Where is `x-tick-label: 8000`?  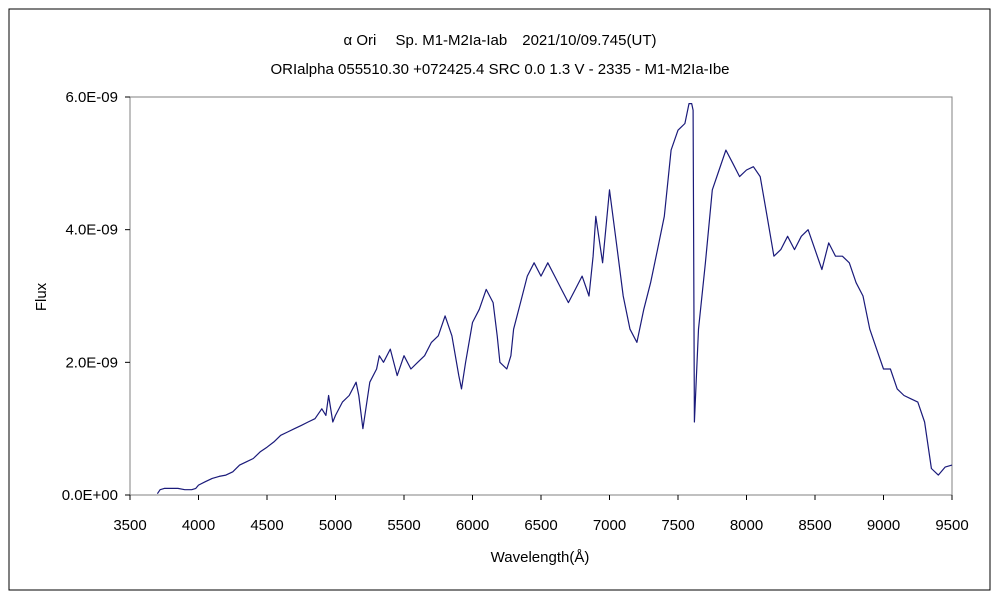
x-tick-label: 8000 is located at coordinates (746, 525).